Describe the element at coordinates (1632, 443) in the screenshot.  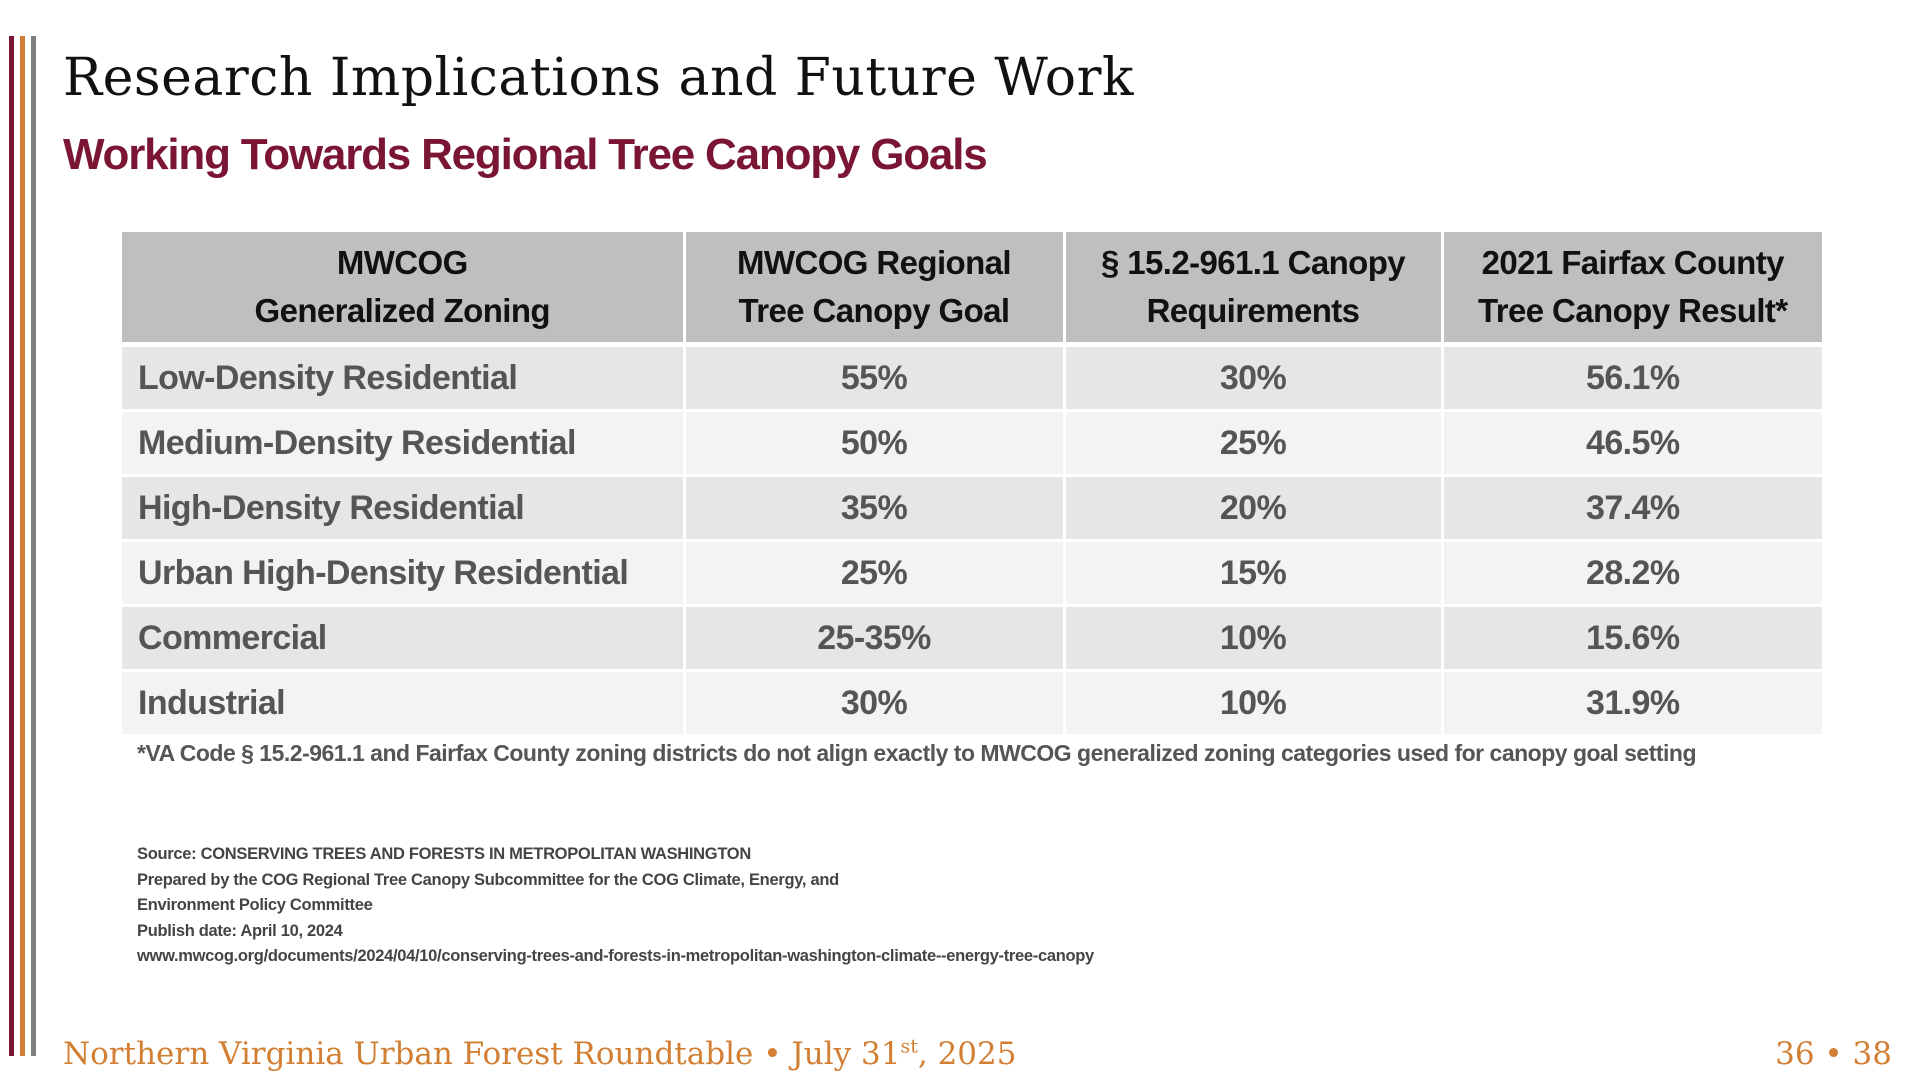
I see `result-cell: 46.5%` at that location.